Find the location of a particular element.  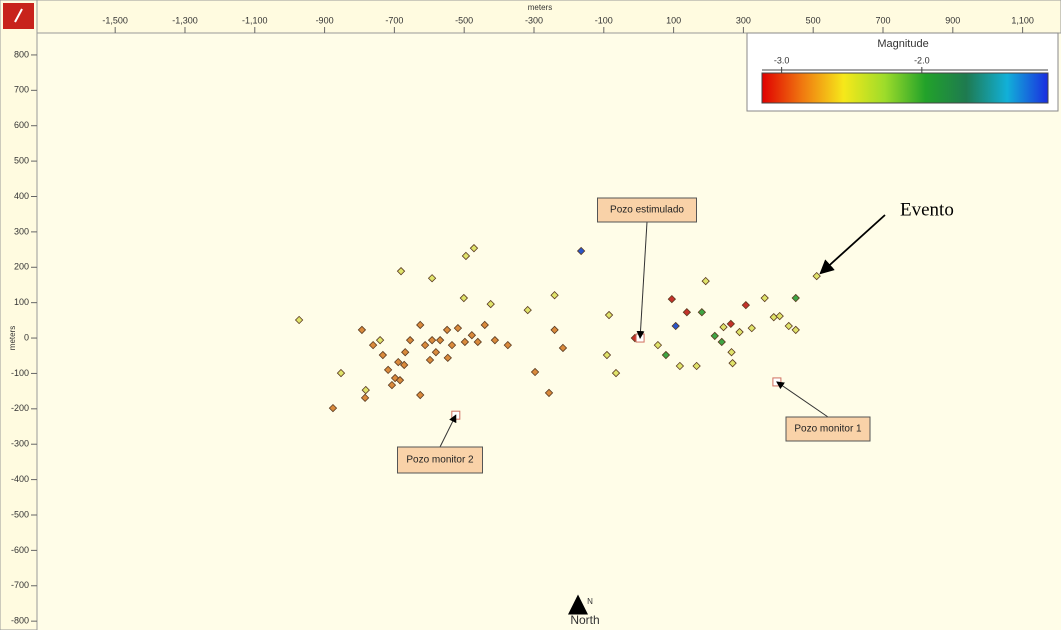

compass-label: North is located at coordinates (584, 620).